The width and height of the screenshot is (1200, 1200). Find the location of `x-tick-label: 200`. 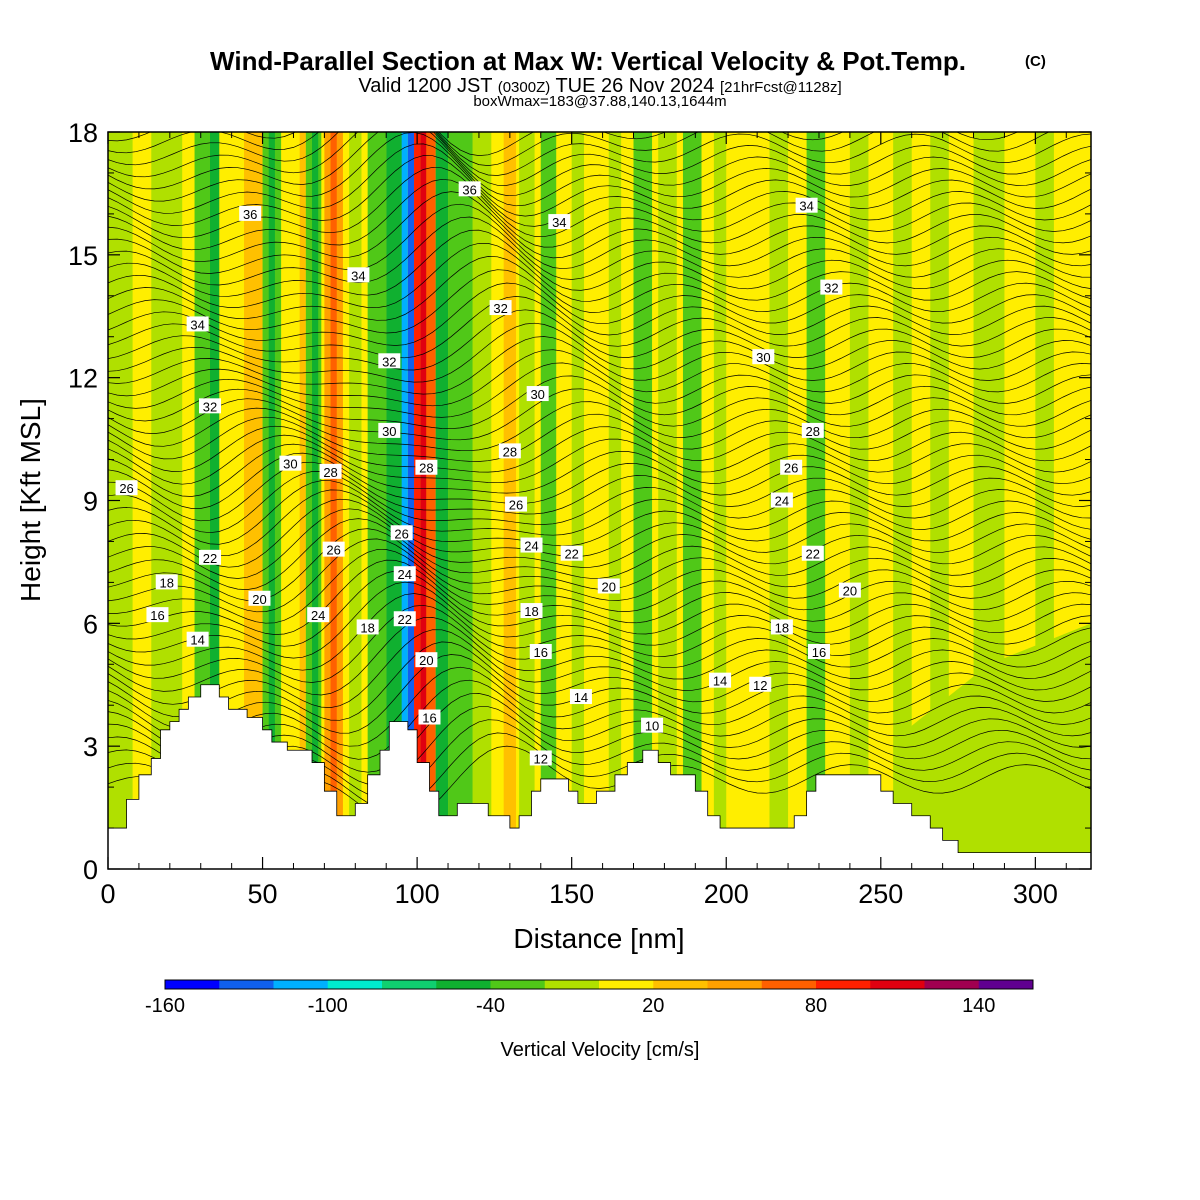

x-tick-label: 200 is located at coordinates (726, 894).